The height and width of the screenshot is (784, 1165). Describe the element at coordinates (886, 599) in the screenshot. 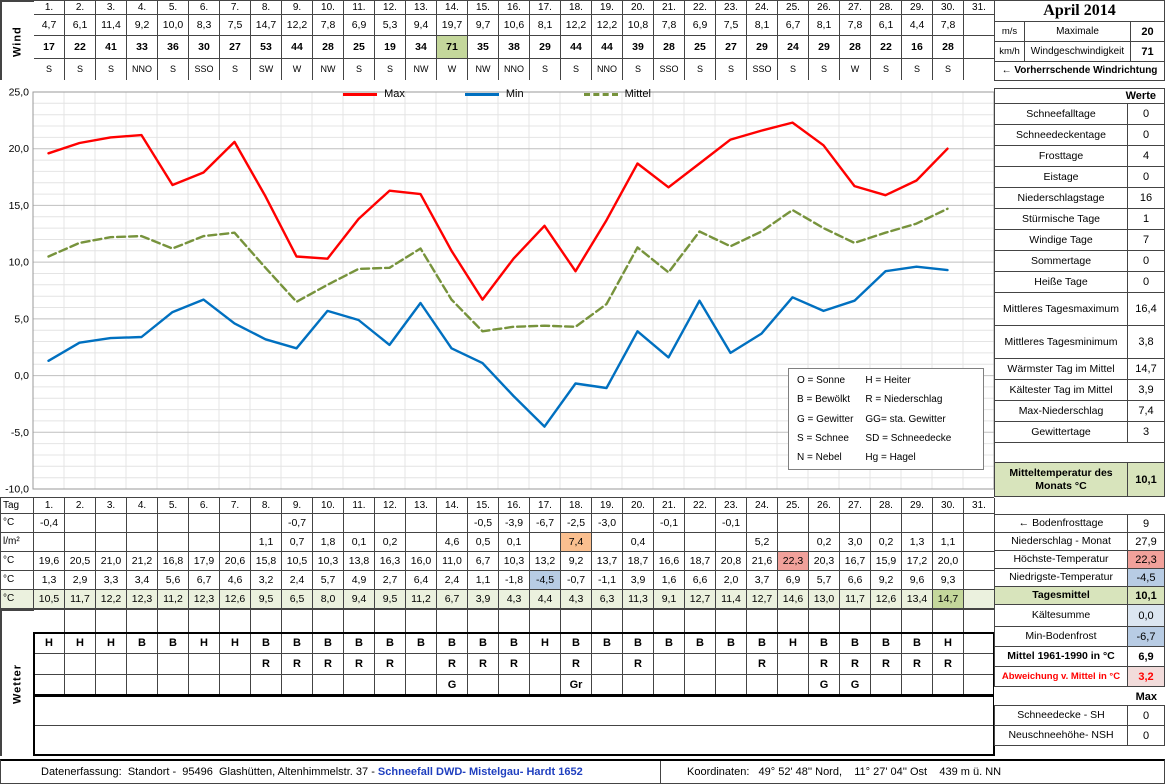

I see `tmittel-cell: 12,6` at that location.